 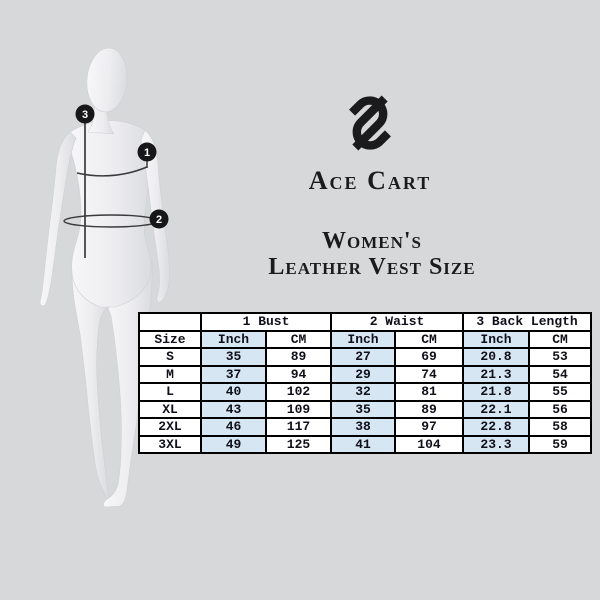 What do you see at coordinates (560, 374) in the screenshot?
I see `back-cm-cell: 54` at bounding box center [560, 374].